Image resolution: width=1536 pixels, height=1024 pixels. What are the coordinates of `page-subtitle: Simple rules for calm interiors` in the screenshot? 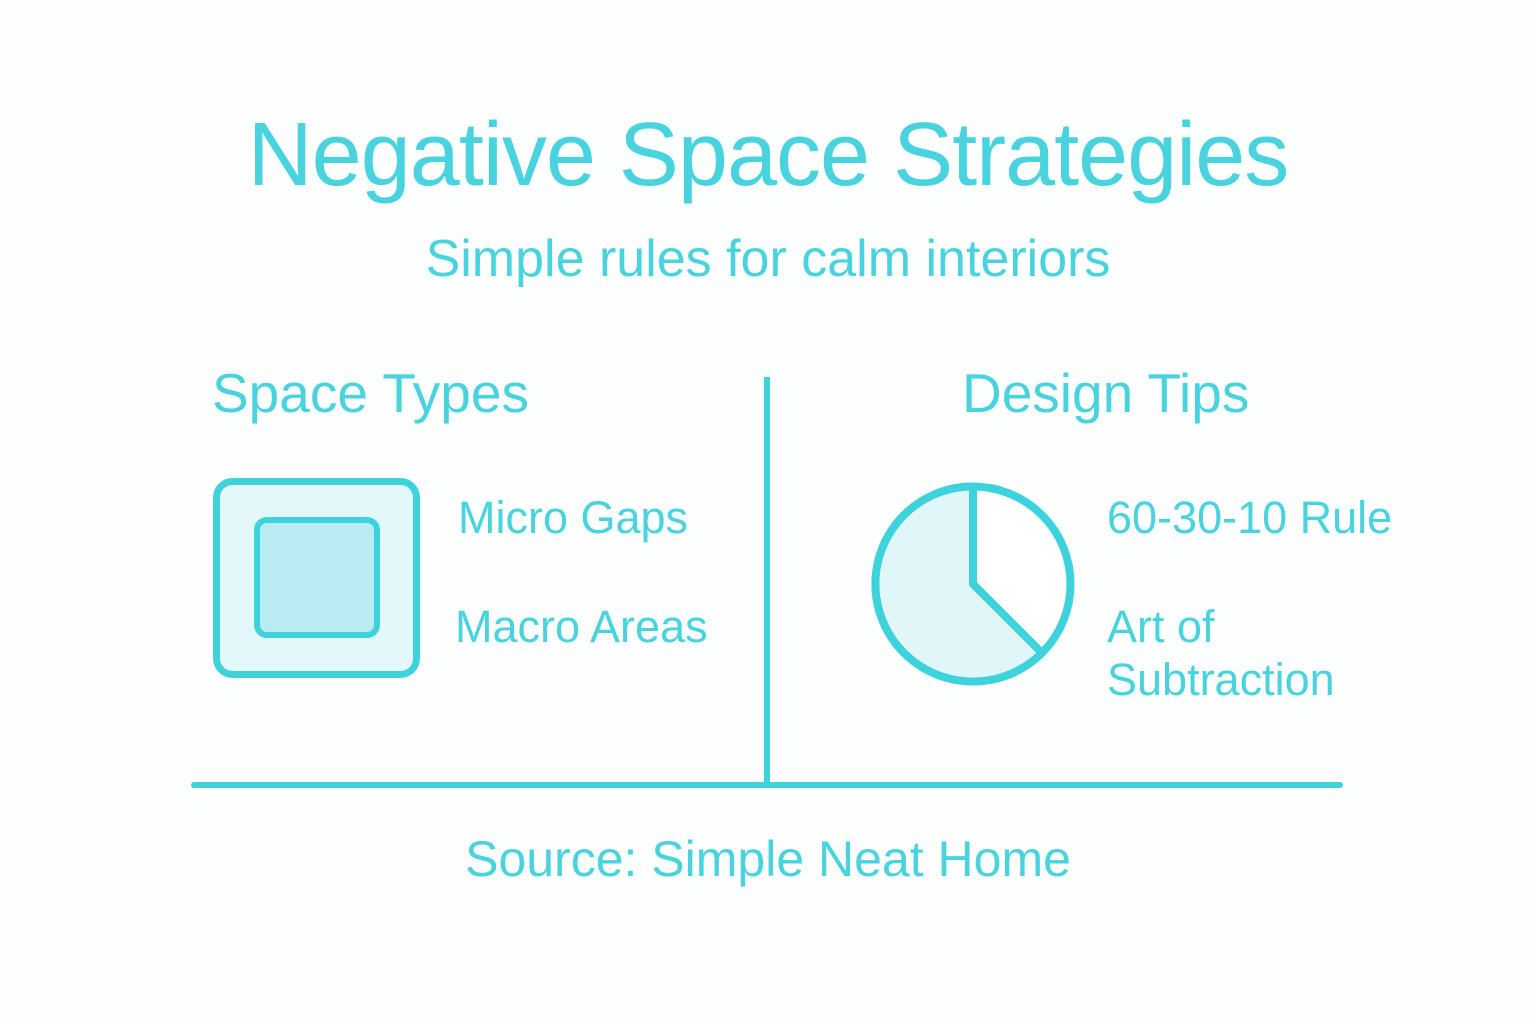 It's located at (768, 259).